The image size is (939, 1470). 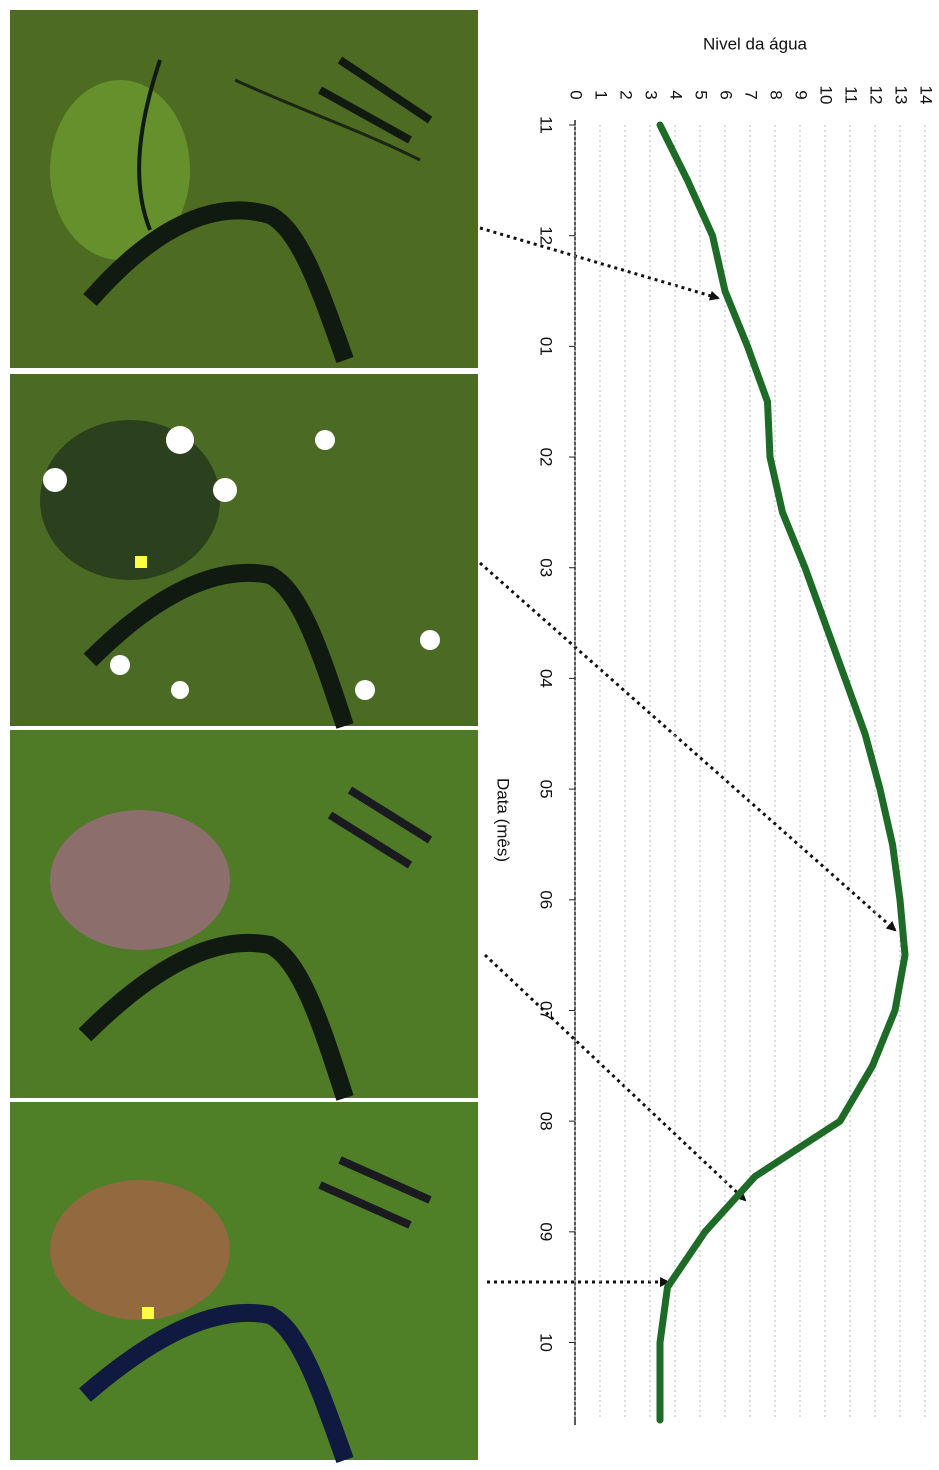 I want to click on y-tick-label: 8, so click(x=776, y=94).